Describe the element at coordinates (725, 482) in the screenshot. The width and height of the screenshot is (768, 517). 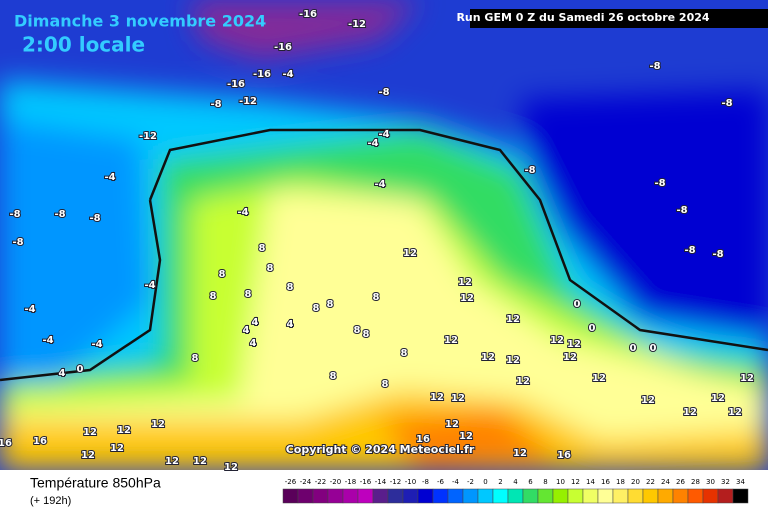
I see `colorbar-label: 32` at that location.